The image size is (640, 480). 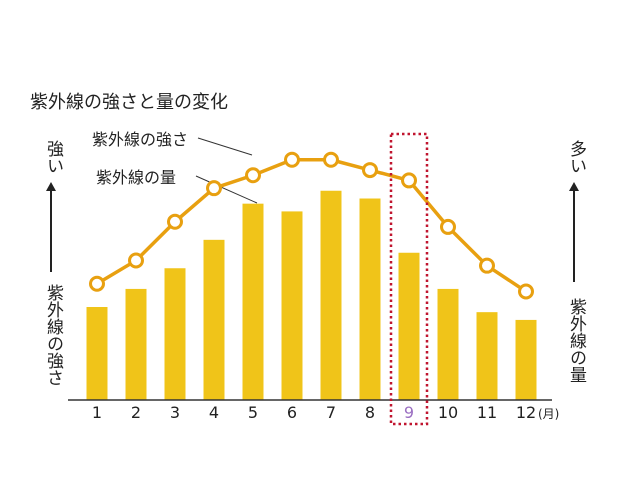 I want to click on tick-label-7: 7, so click(x=331, y=412).